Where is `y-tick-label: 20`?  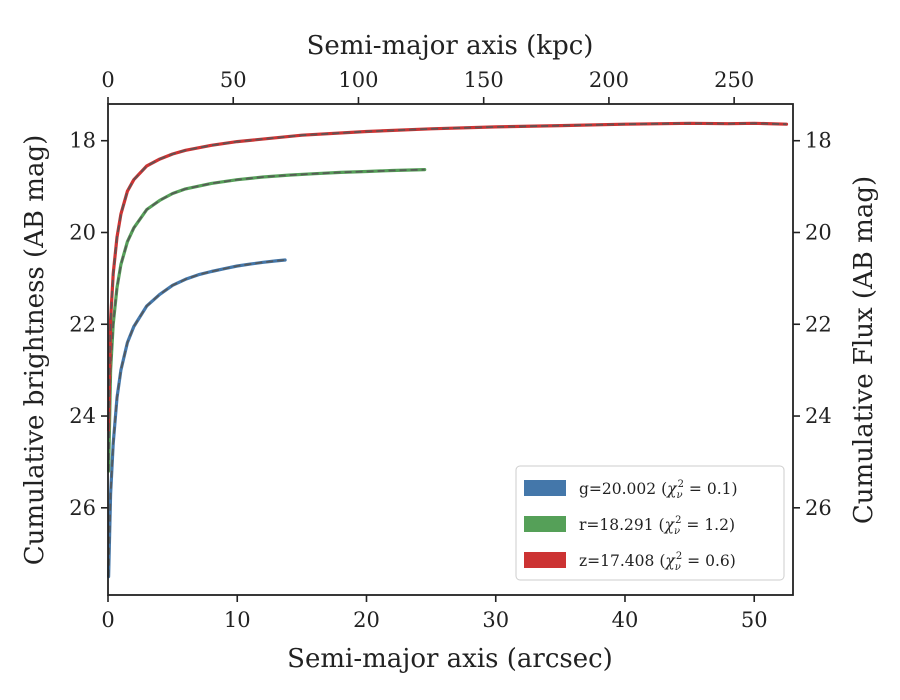 y-tick-label: 20 is located at coordinates (82, 232).